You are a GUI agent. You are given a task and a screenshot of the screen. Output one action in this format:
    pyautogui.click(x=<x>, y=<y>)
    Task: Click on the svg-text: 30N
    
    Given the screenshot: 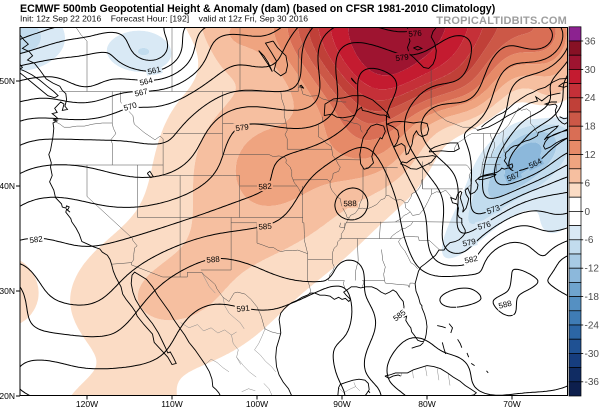 What is the action you would take?
    pyautogui.click(x=7, y=291)
    